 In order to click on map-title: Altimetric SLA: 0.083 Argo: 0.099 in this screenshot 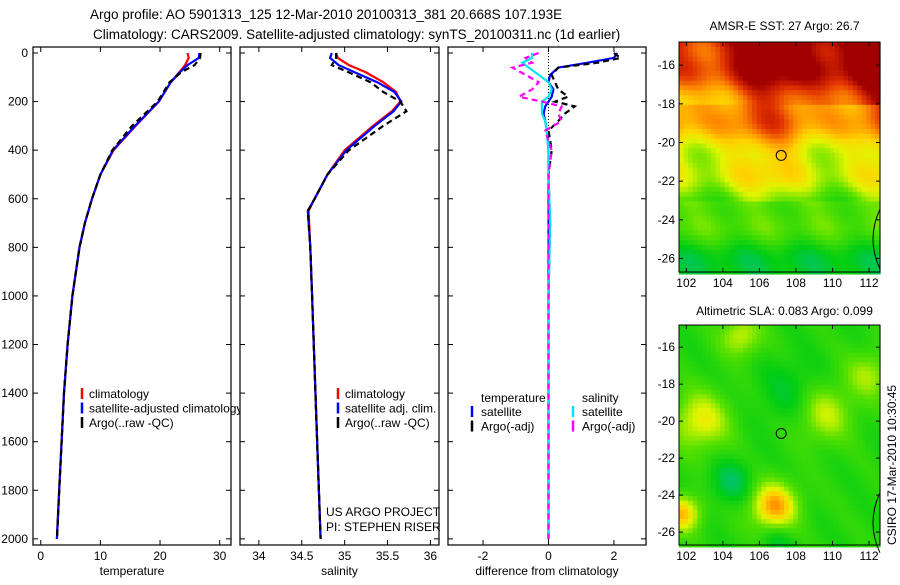, I will do `click(784, 311)`.